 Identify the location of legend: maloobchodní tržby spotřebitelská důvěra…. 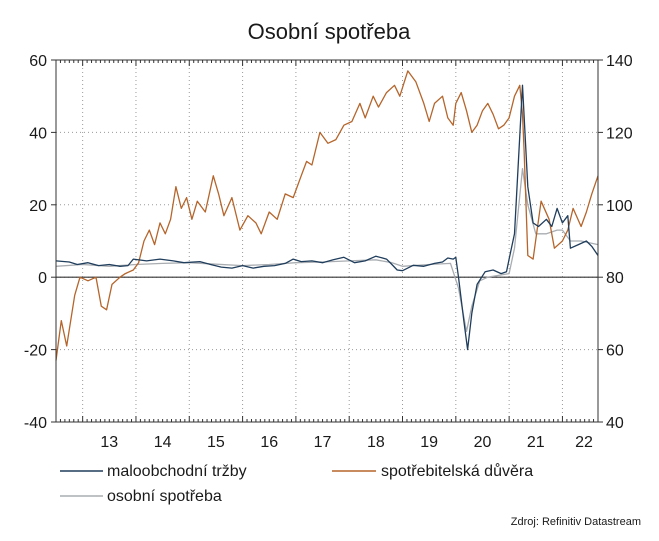
(296, 483).